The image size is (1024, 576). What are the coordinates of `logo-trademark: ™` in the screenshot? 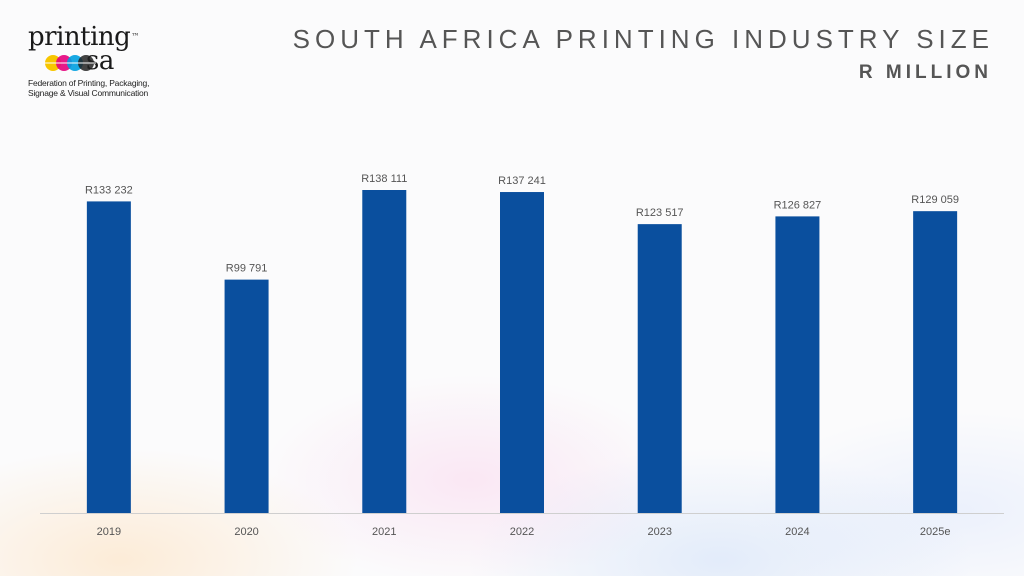 It's located at (135, 36).